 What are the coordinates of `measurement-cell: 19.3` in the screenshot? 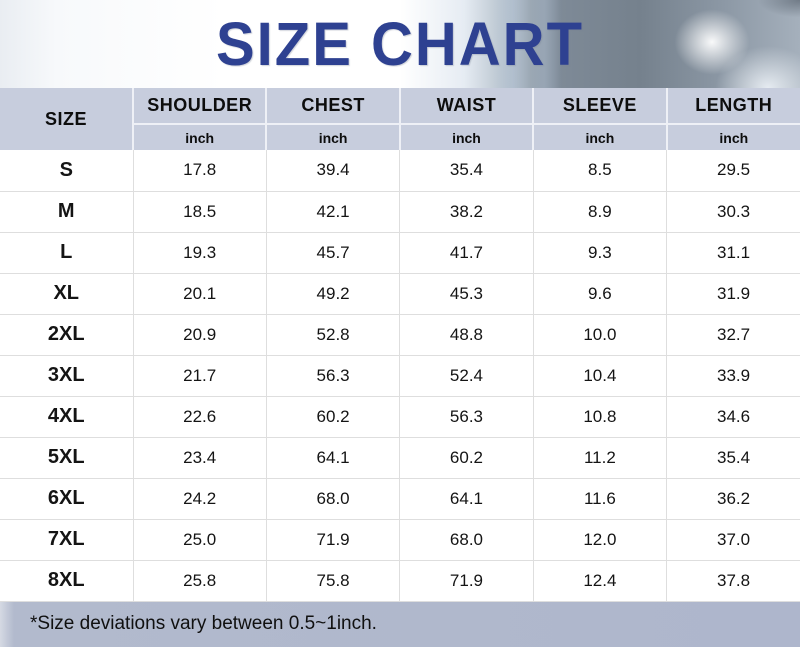 It's located at (199, 252).